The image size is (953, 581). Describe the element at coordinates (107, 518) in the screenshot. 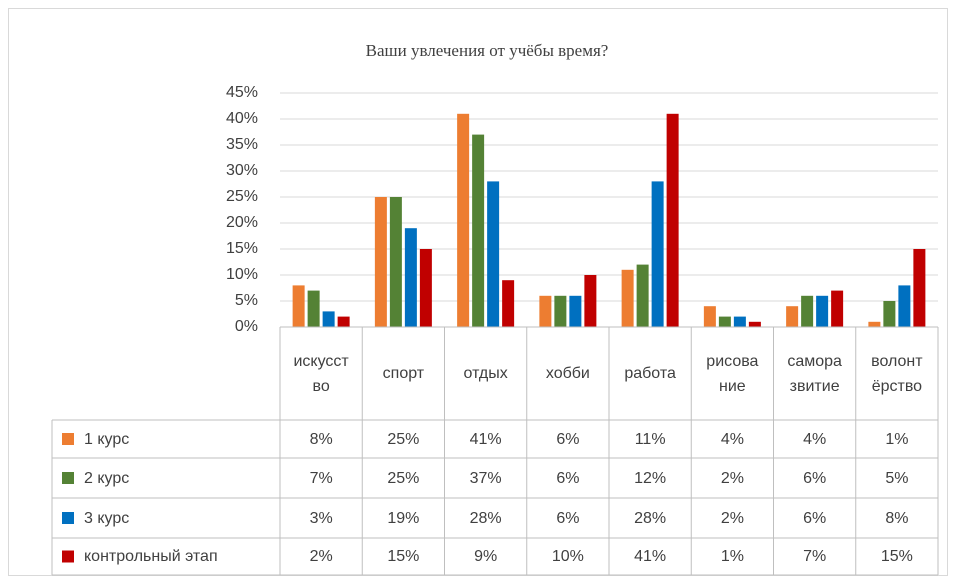

I see `legend-label: 3 курс` at that location.